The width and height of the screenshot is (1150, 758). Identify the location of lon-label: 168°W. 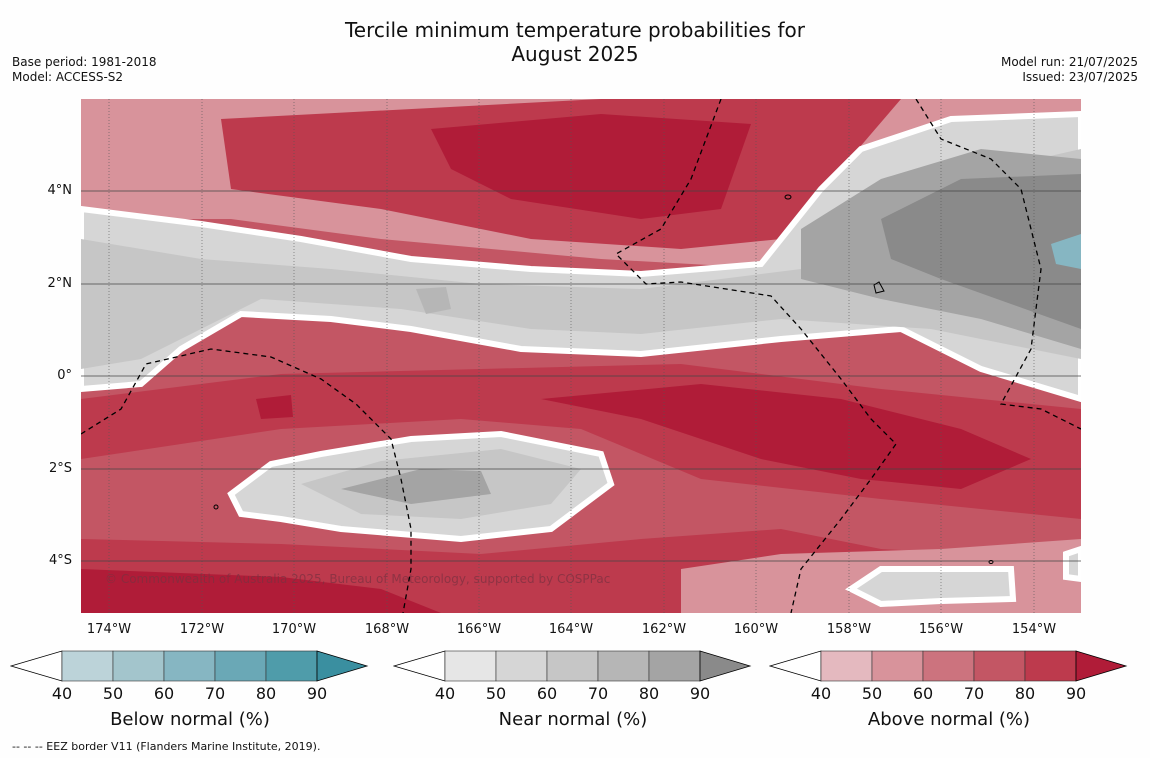
(387, 629).